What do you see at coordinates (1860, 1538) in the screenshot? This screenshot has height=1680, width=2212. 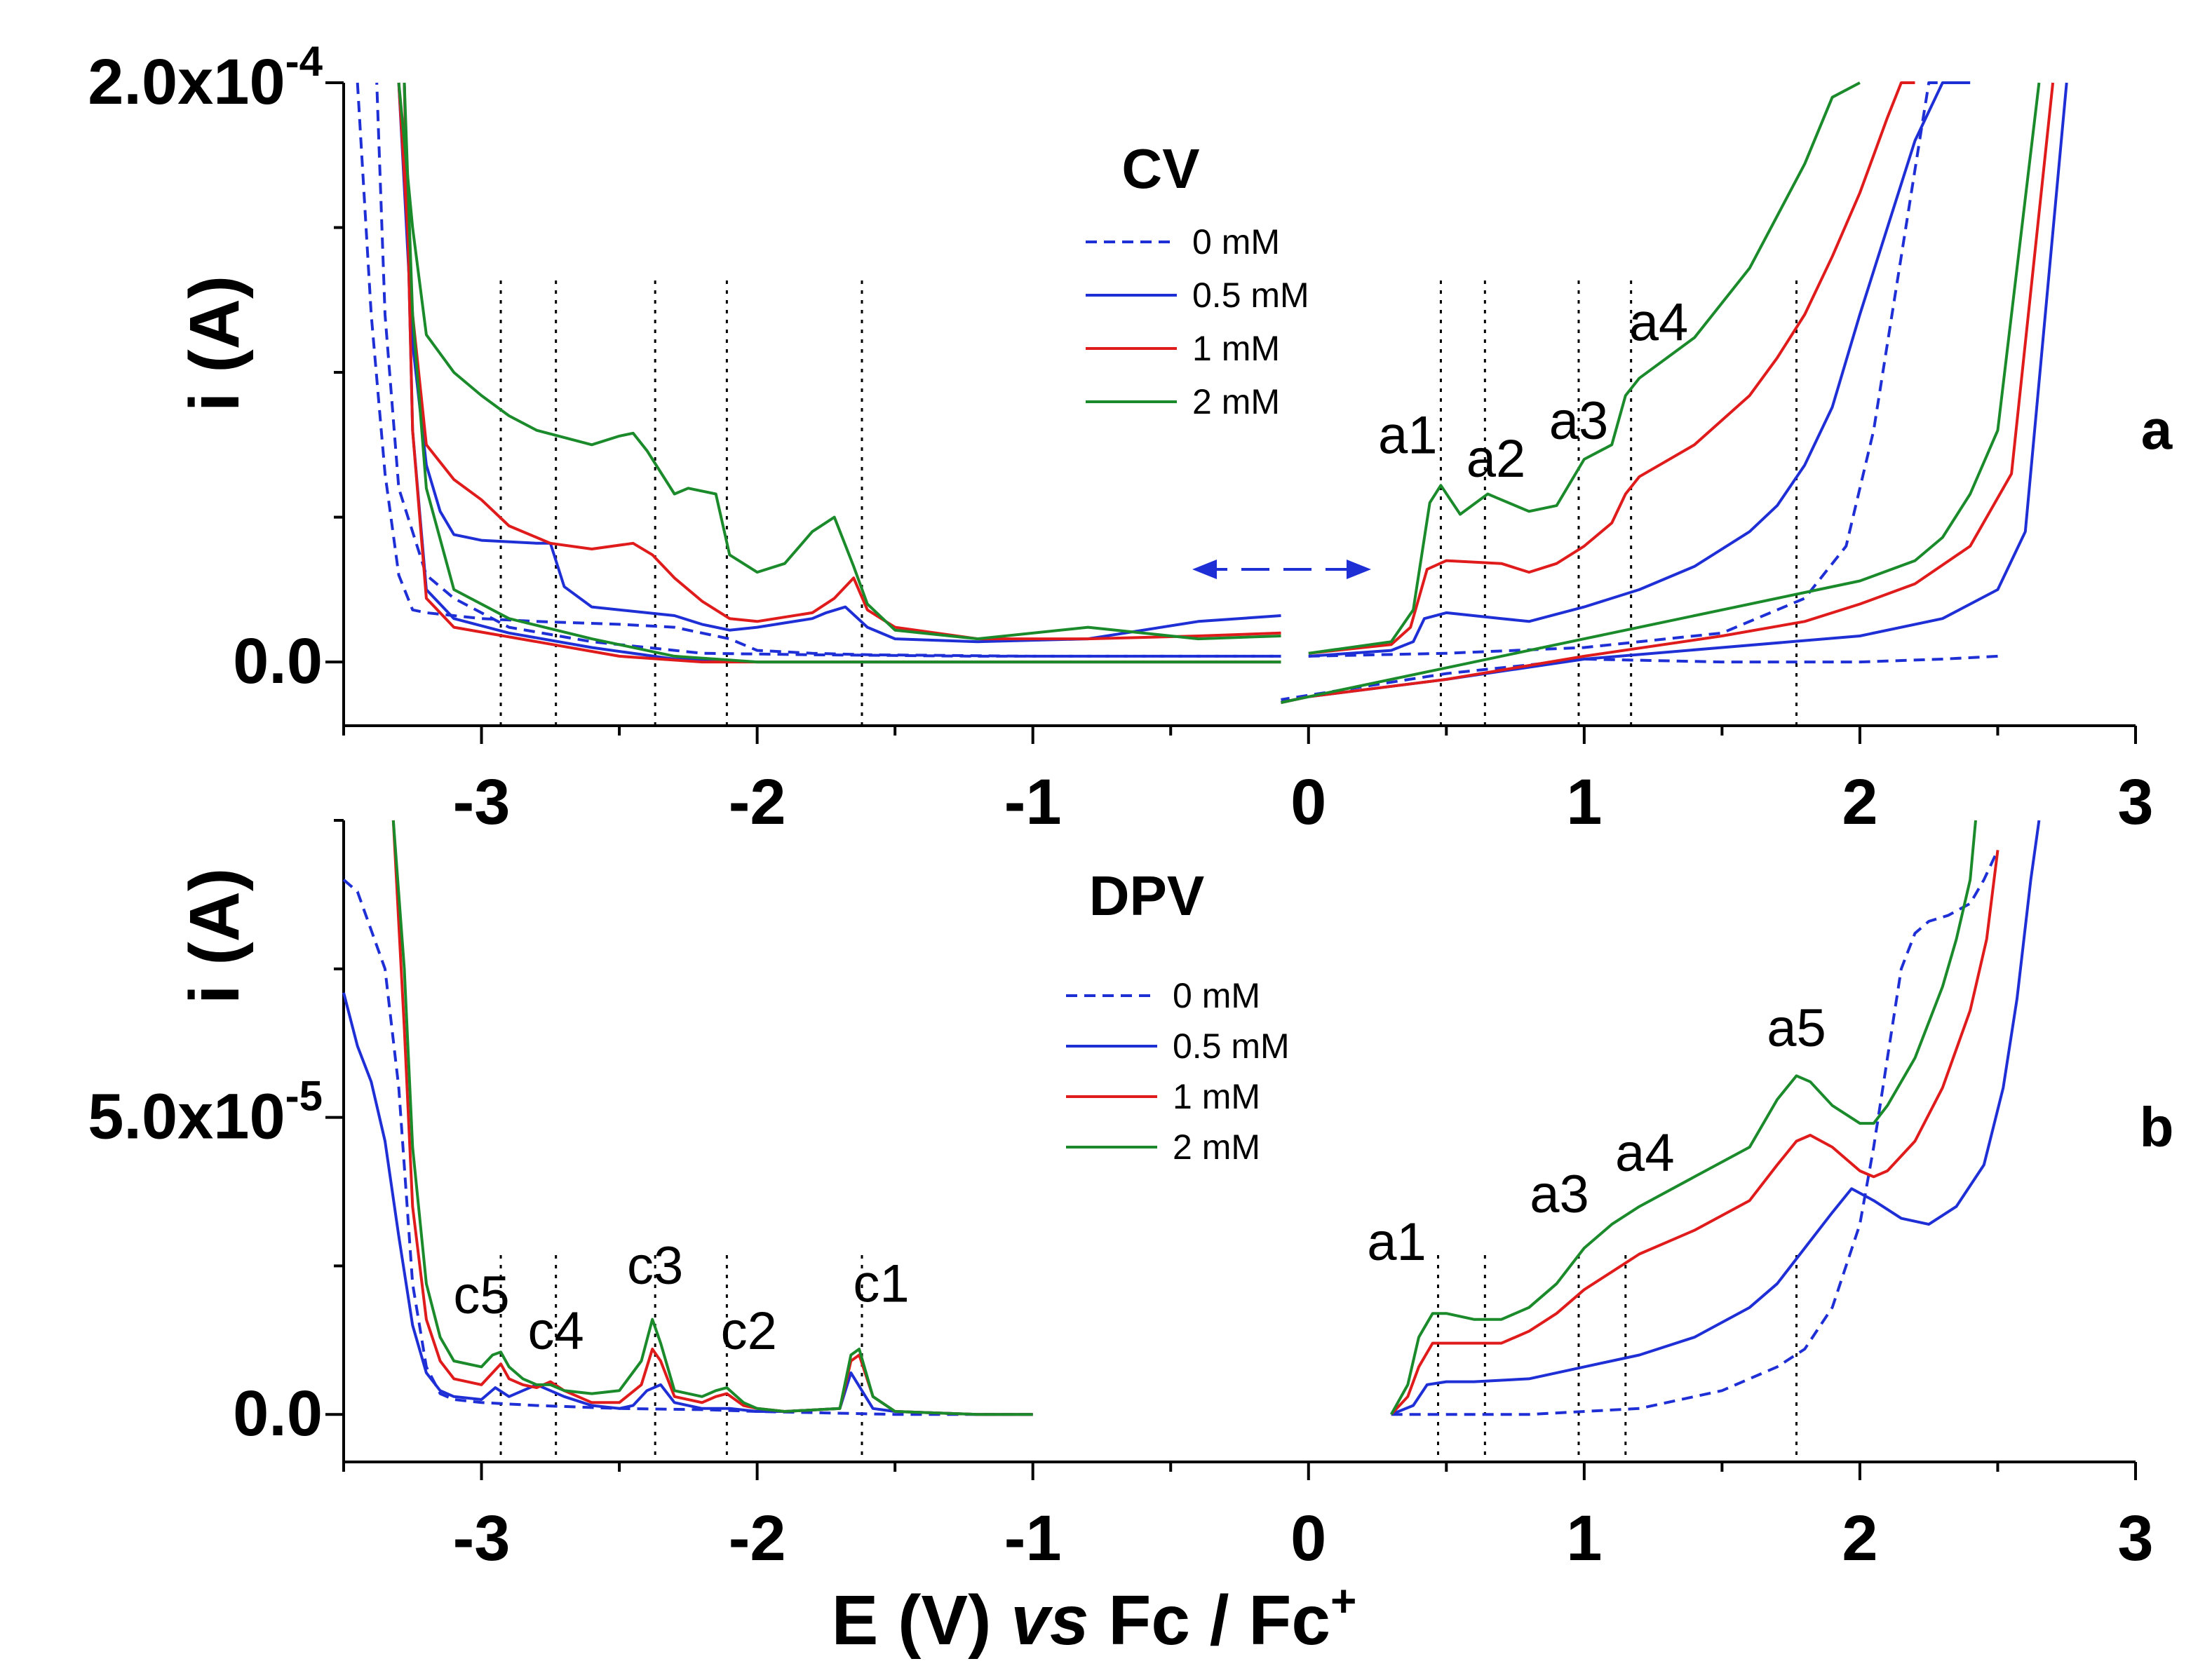 I see `dpv-x-tick-label: 2` at bounding box center [1860, 1538].